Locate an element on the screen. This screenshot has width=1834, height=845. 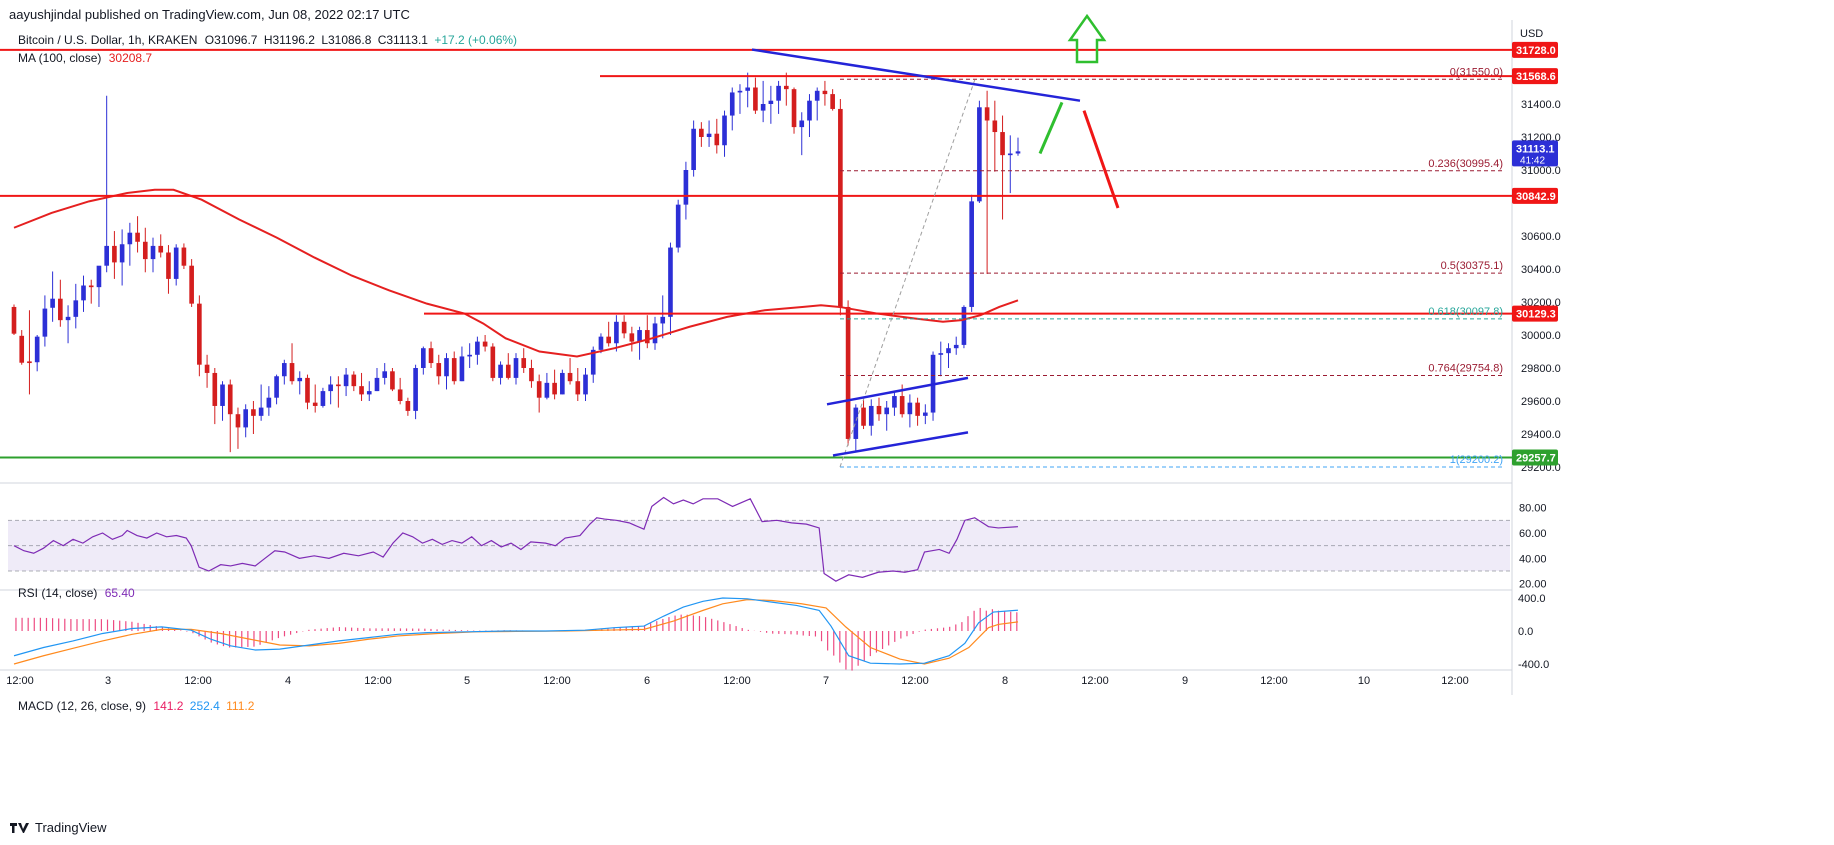
rsi-label: RSI (14, close) is located at coordinates (58, 593).